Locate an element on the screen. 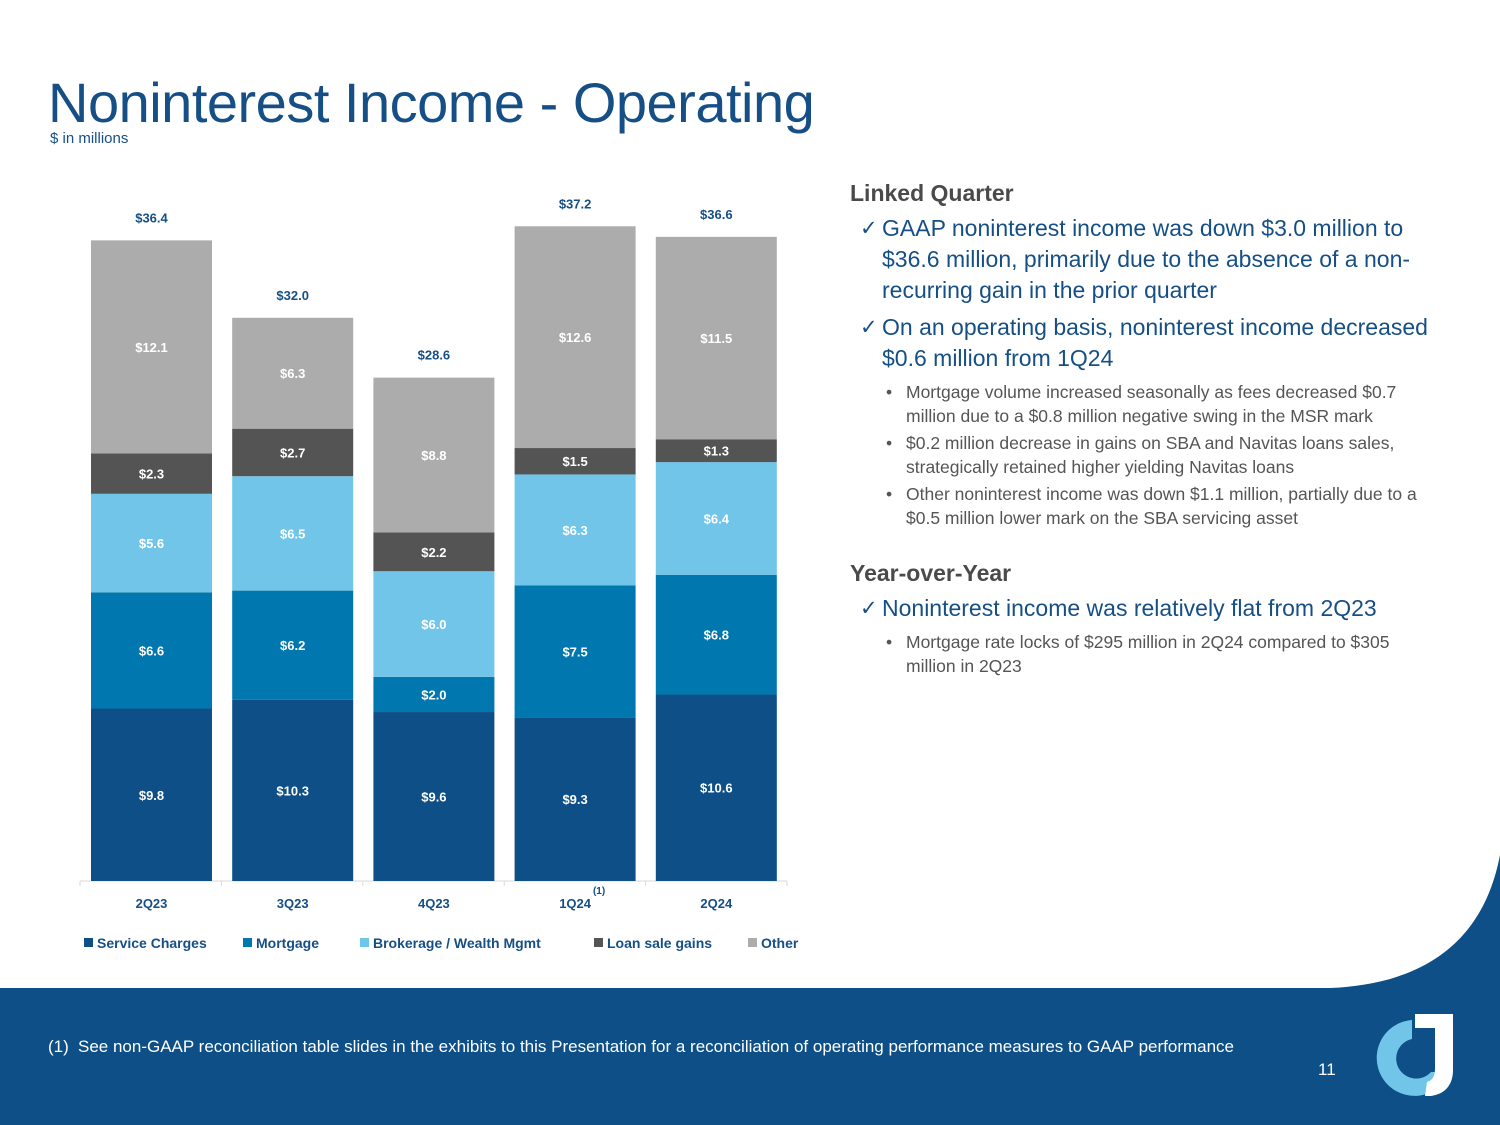 The height and width of the screenshot is (1125, 1500). bar-loan-sale-gains-3q23 is located at coordinates (293, 452).